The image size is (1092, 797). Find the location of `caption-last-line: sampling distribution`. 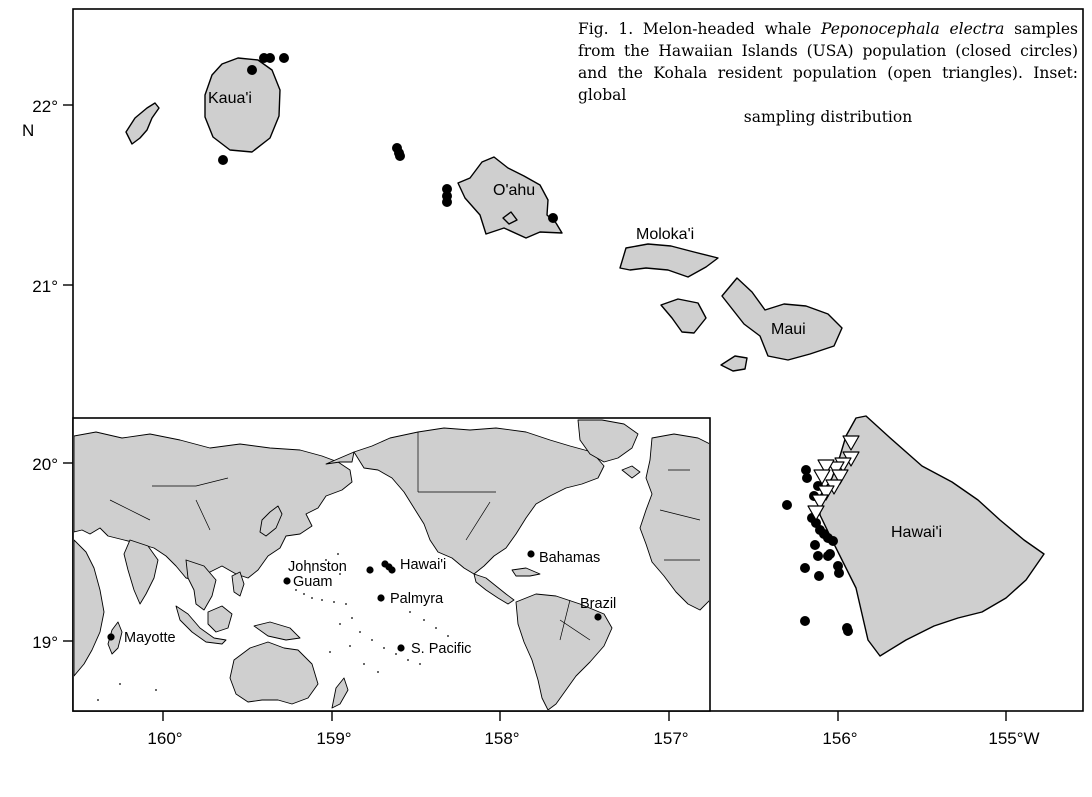

caption-last-line: sampling distribution is located at coordinates (828, 117).